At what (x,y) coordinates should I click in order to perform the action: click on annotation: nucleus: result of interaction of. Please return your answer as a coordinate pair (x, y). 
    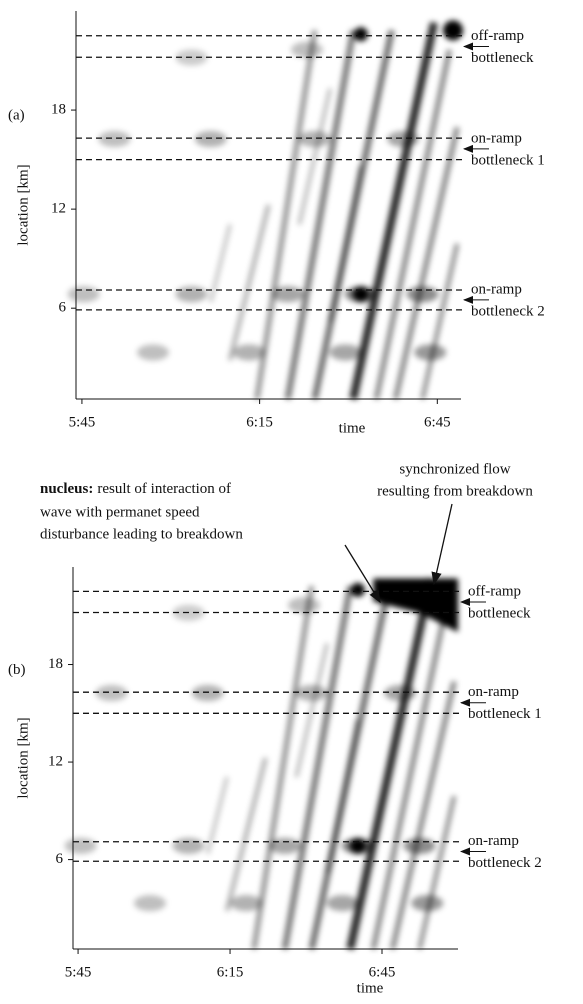
    Looking at the image, I should click on (135, 489).